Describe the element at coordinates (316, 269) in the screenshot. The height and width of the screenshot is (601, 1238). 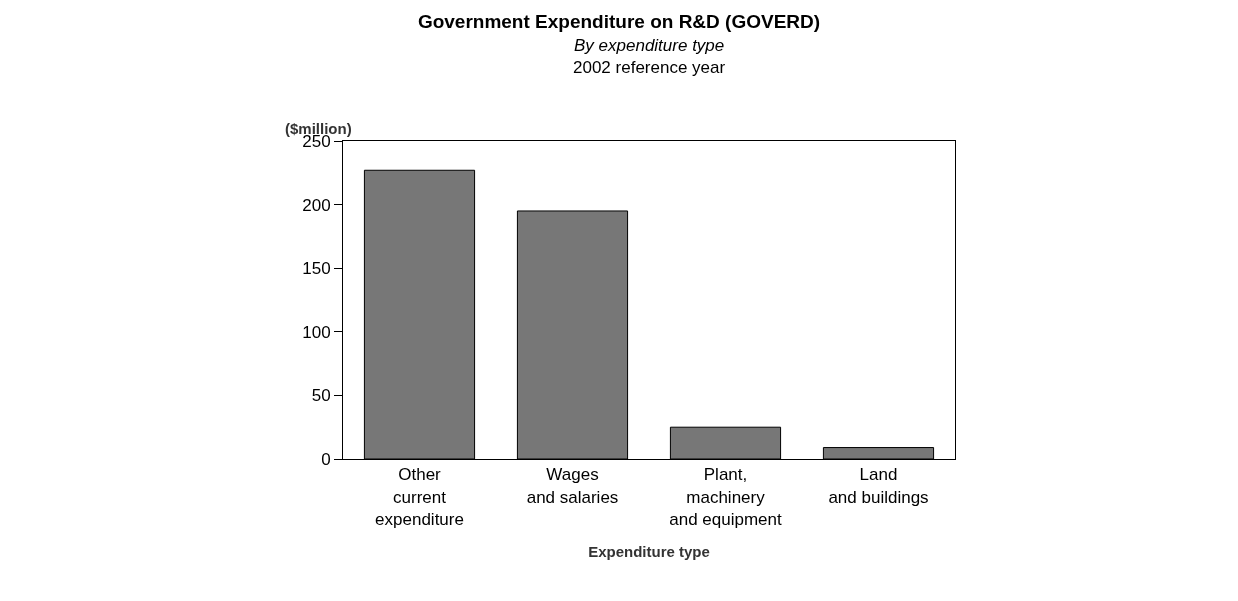
I see `y-tick-label: 150` at that location.